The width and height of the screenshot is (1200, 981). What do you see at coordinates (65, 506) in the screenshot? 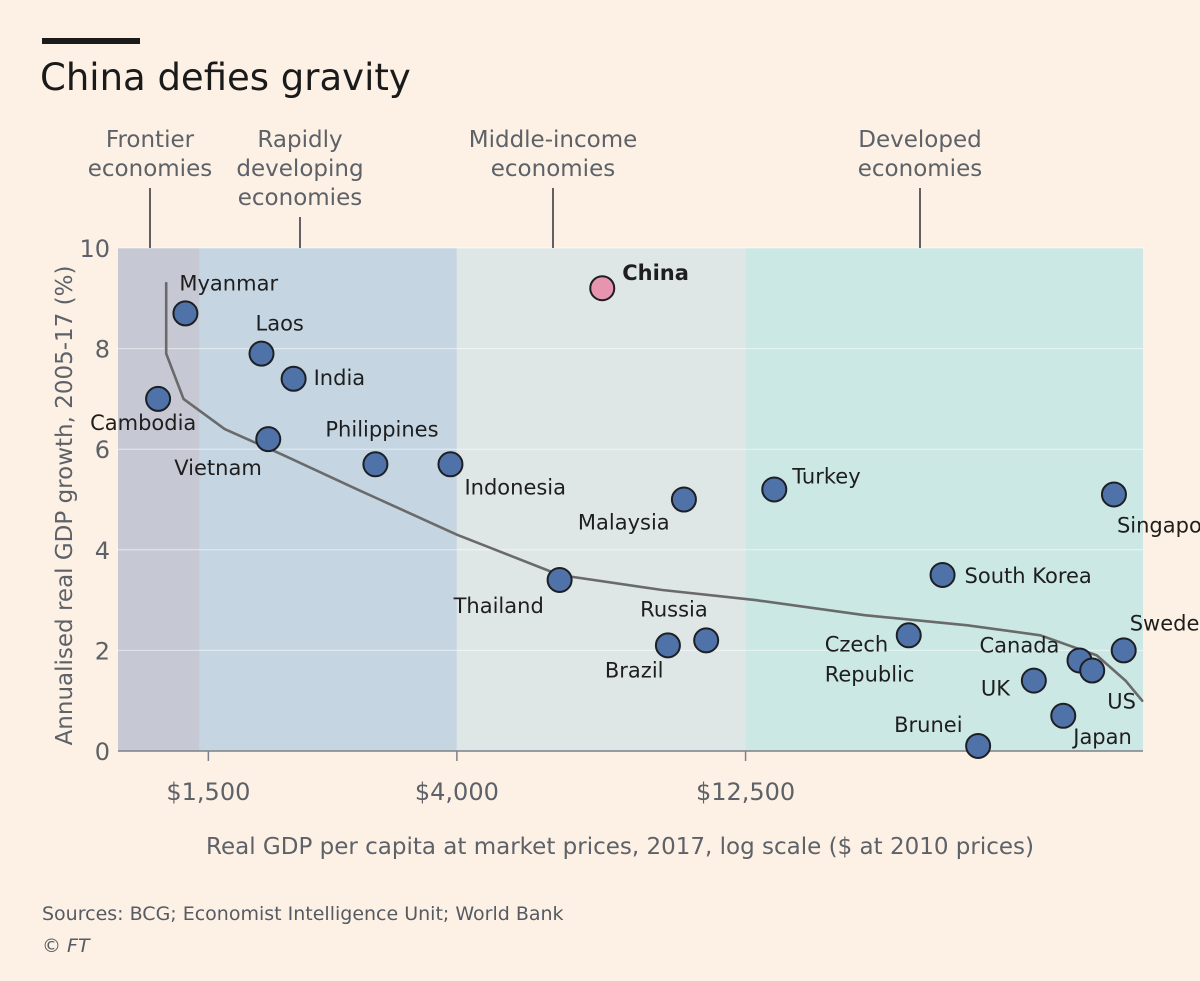
I see `y-axis-title: Annualised real GDP growth, 2005-17 (%)` at bounding box center [65, 506].